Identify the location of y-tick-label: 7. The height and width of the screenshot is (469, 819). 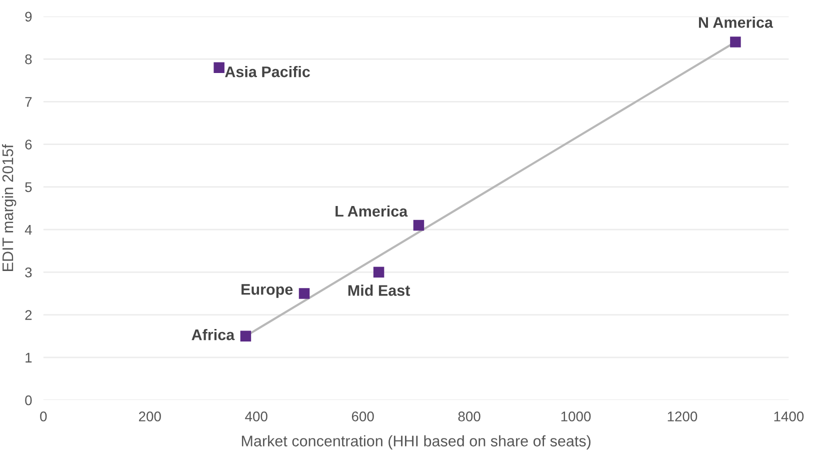
(28, 102).